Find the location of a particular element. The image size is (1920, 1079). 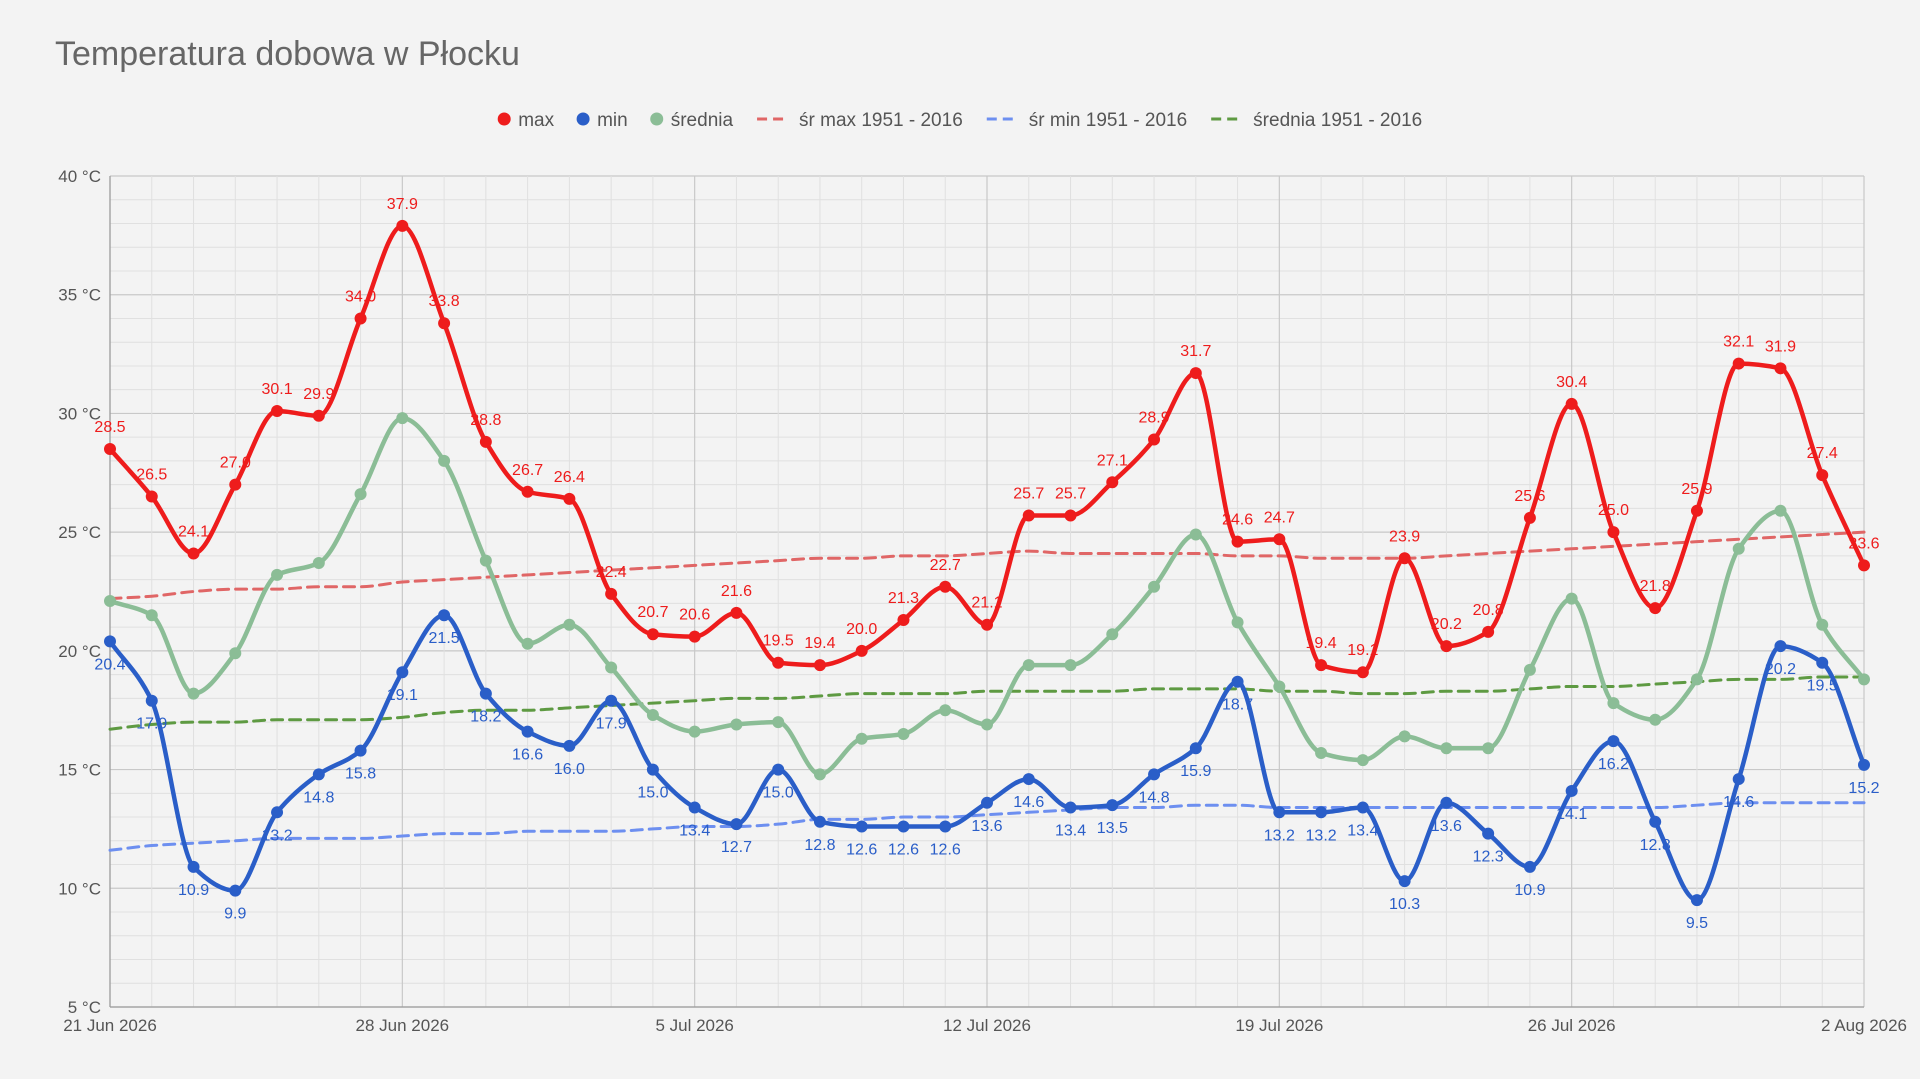

data-label-max: 31.9 is located at coordinates (1780, 346).